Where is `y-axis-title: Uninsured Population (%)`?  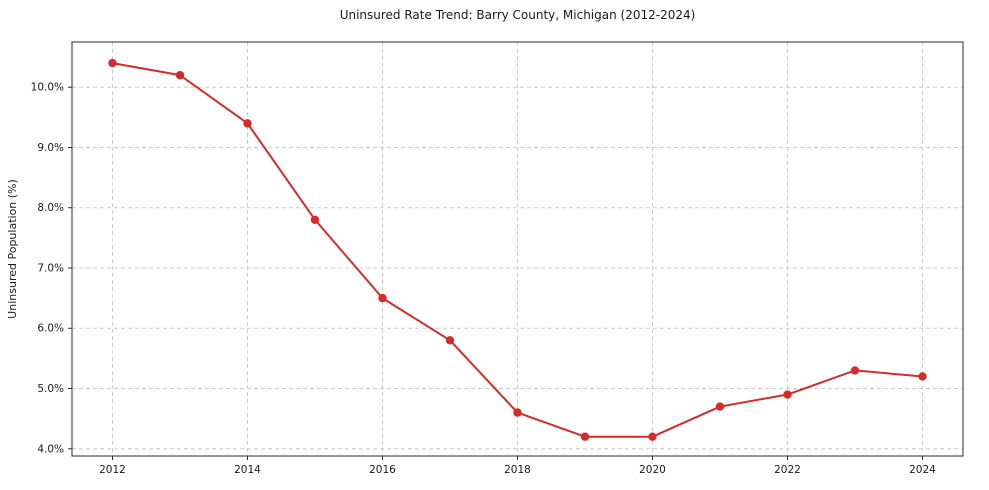 y-axis-title: Uninsured Population (%) is located at coordinates (12, 249).